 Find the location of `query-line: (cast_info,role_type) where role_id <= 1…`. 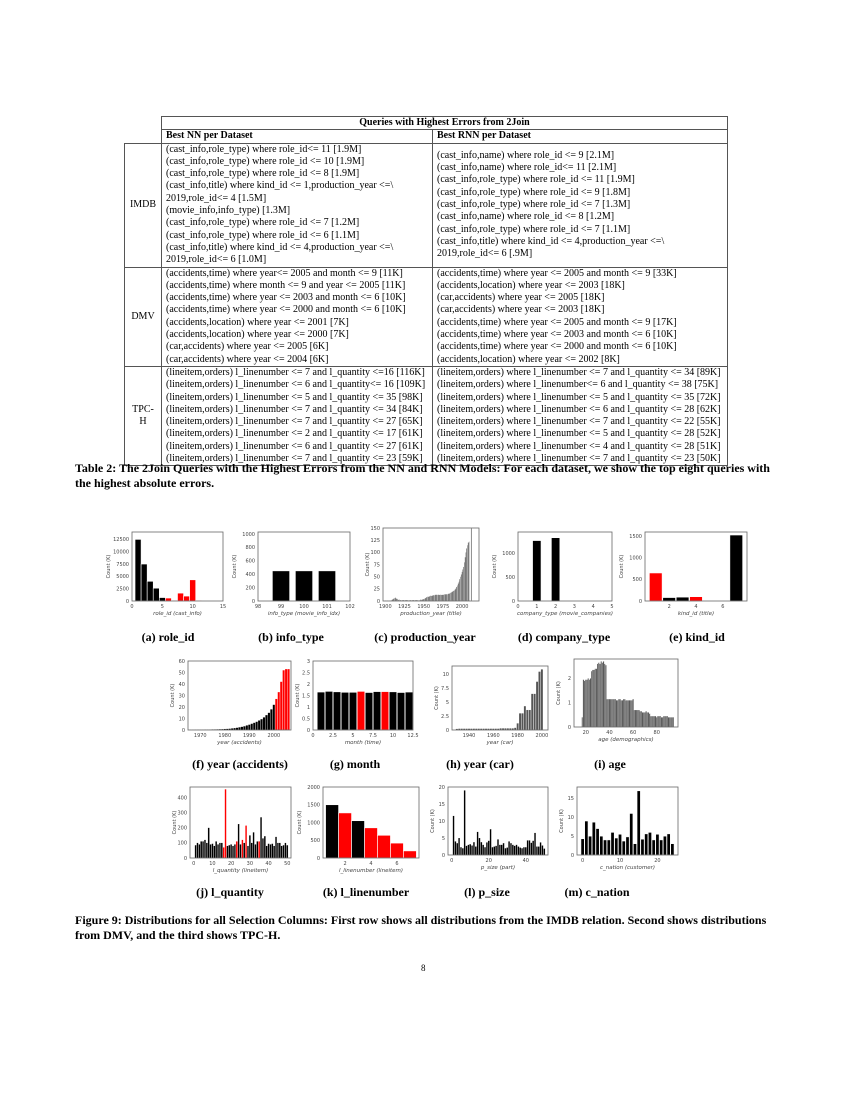

query-line: (cast_info,role_type) where role_id <= 1… is located at coordinates (536, 180).